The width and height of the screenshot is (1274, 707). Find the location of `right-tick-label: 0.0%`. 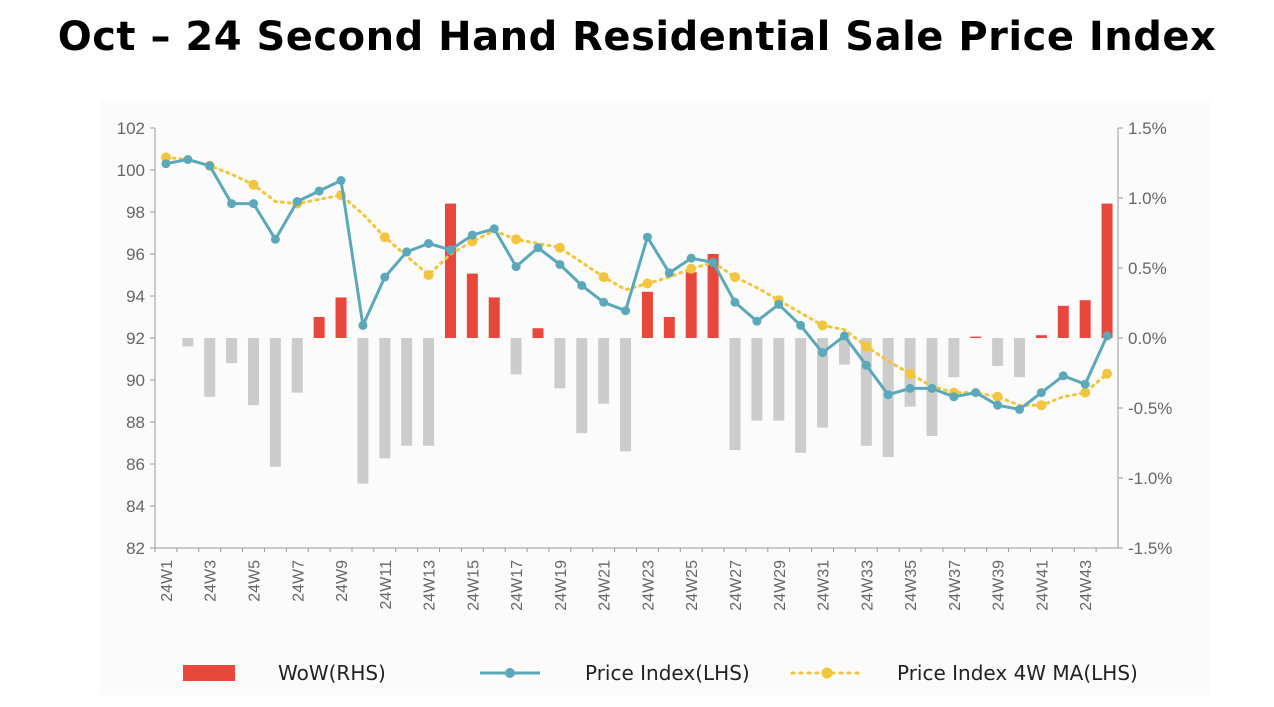

right-tick-label: 0.0% is located at coordinates (1147, 338).